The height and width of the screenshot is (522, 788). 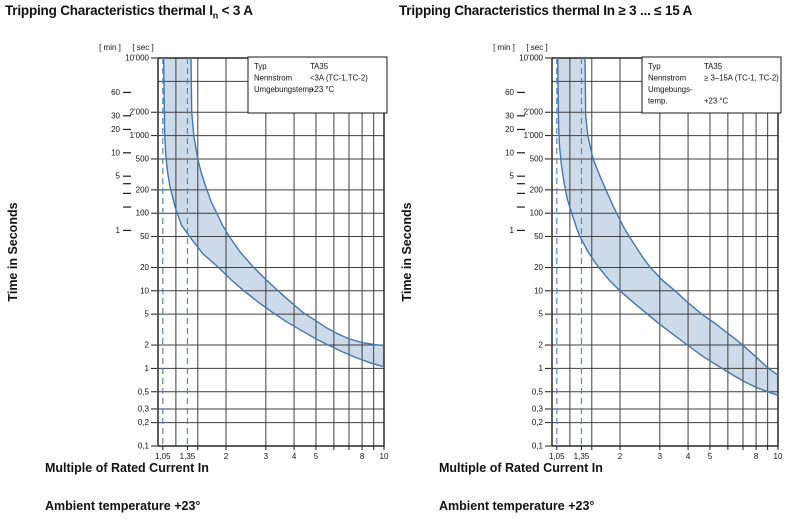 I want to click on legend-value: <3A (TC-1,TC-2), so click(x=339, y=78).